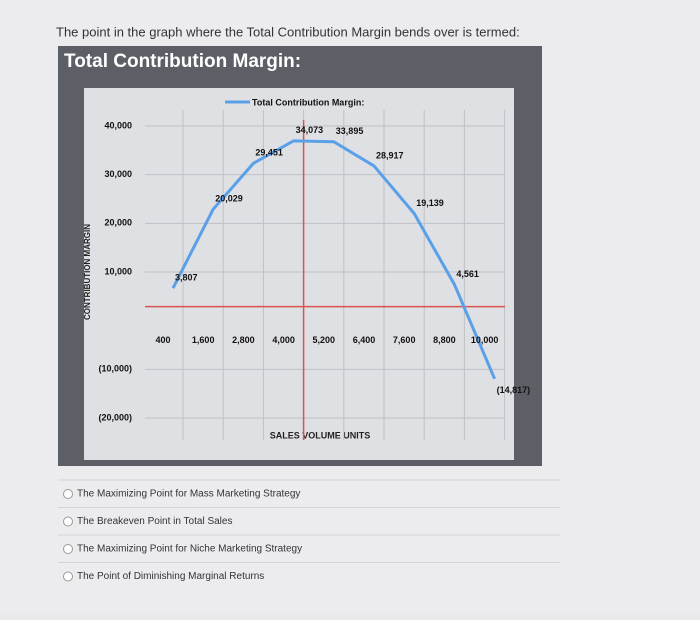  Describe the element at coordinates (310, 130) in the screenshot. I see `data-label: 34,073` at that location.